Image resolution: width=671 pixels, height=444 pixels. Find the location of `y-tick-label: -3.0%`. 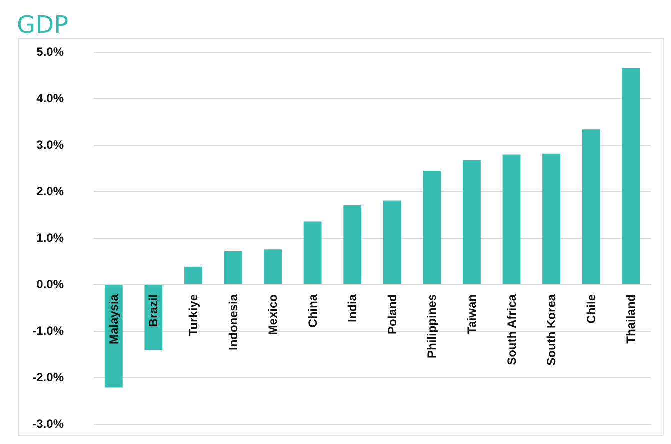

y-tick-label: -3.0% is located at coordinates (48, 424).